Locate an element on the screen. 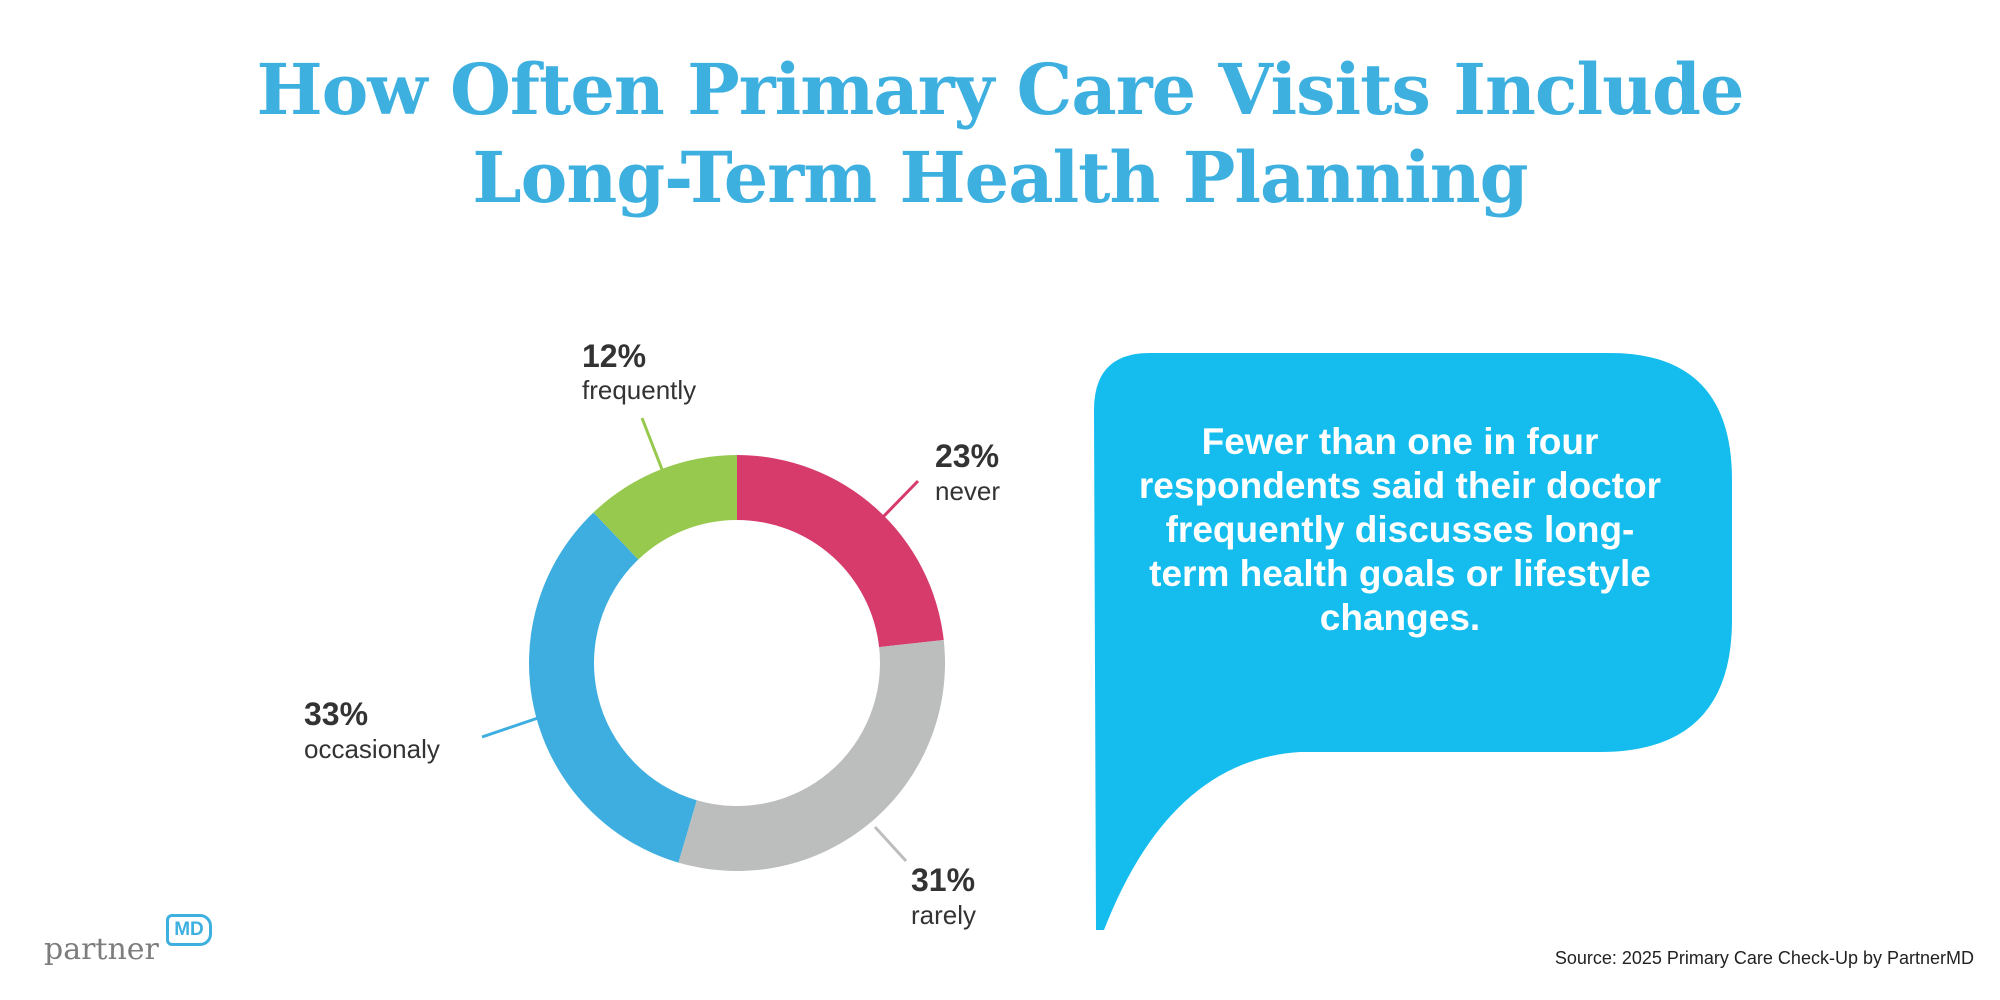 This screenshot has width=2000, height=1000. leader-line-never is located at coordinates (900, 499).